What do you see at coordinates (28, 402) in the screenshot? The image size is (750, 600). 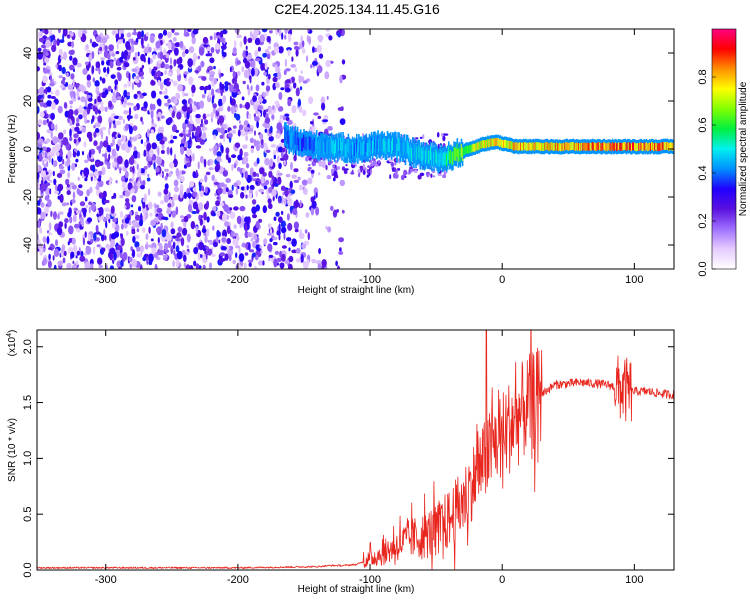 I see `y-tick-label: 1.5` at bounding box center [28, 402].